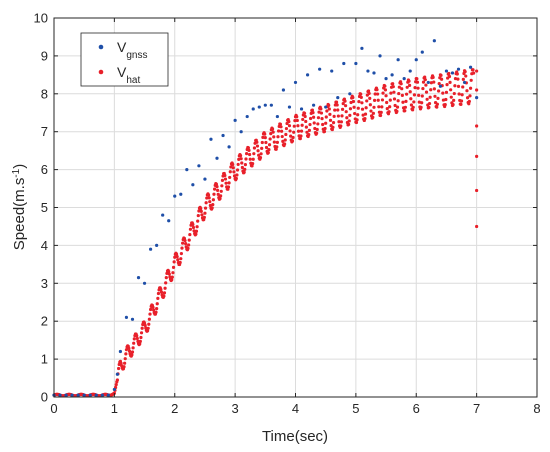 This screenshot has width=550, height=452. What do you see at coordinates (416, 408) in the screenshot?
I see `x-tick-label: 6` at bounding box center [416, 408].